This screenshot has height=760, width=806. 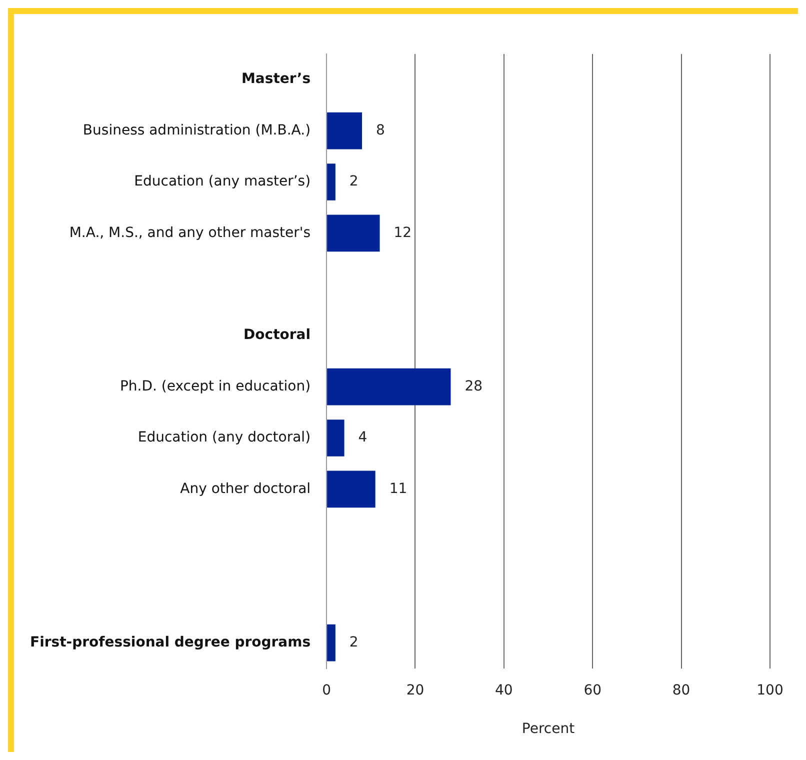 What do you see at coordinates (504, 690) in the screenshot?
I see `x-tick-label: 40` at bounding box center [504, 690].